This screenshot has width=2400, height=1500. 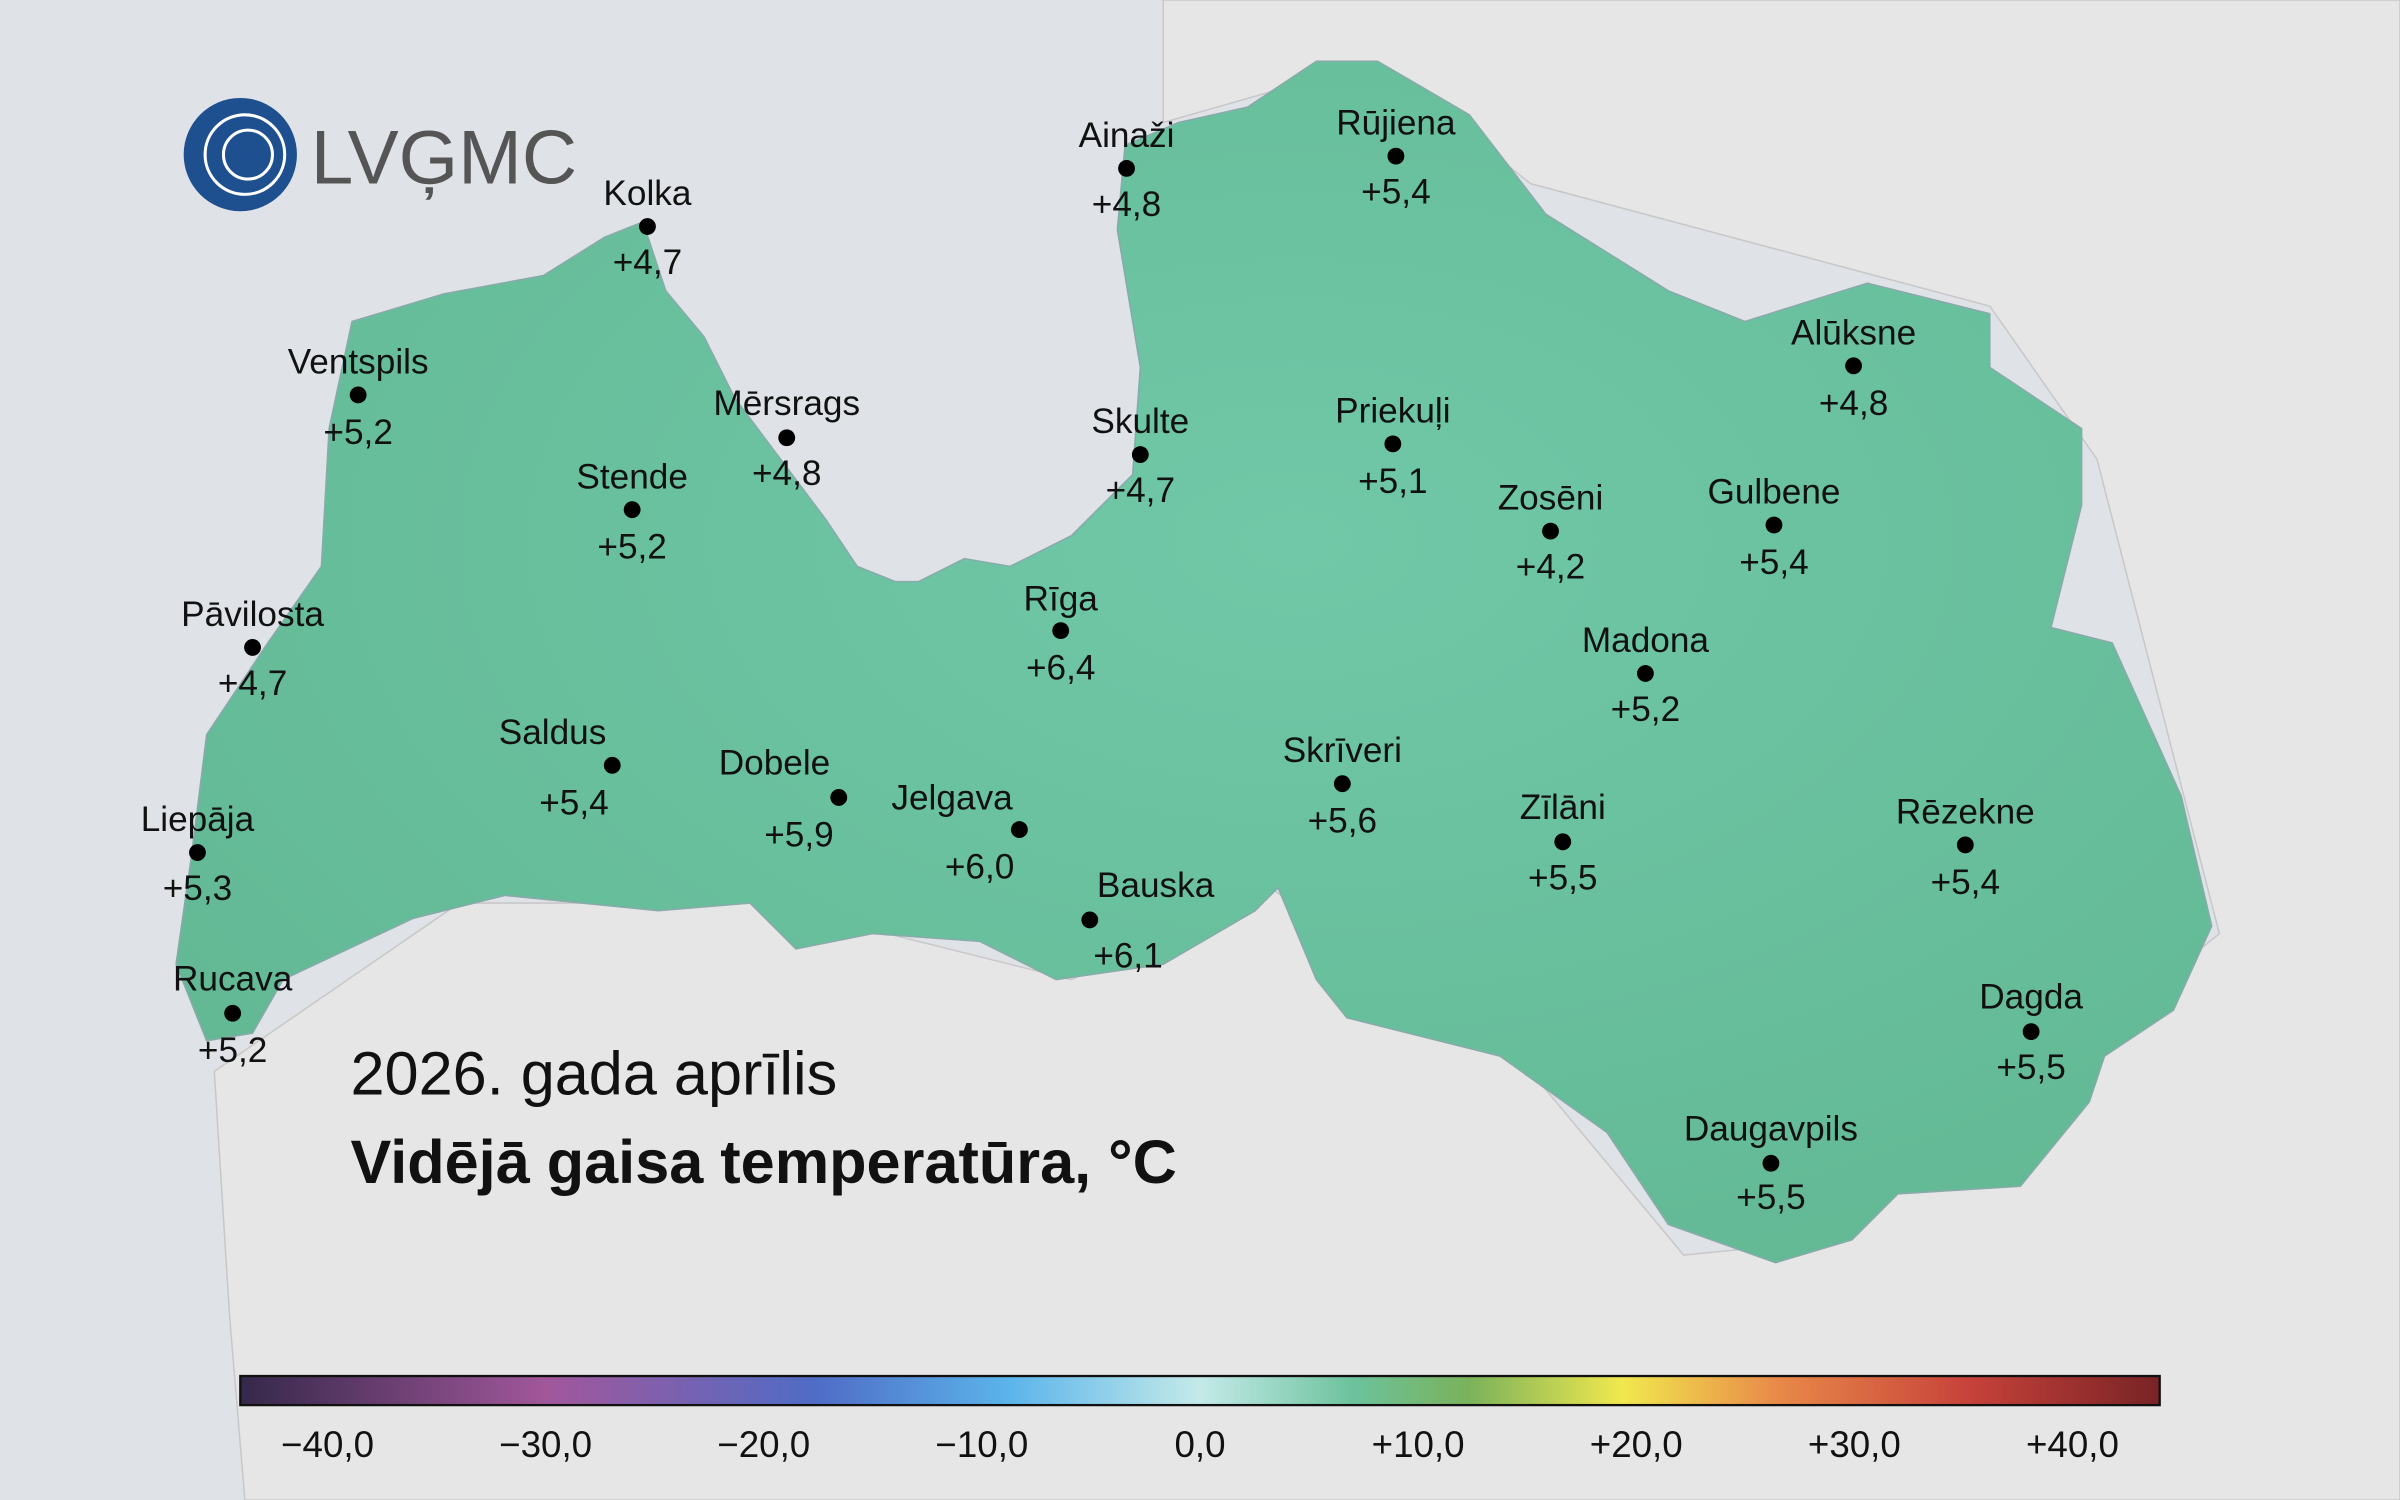 What do you see at coordinates (1771, 1128) in the screenshot?
I see `station-name: Daugavpils` at bounding box center [1771, 1128].